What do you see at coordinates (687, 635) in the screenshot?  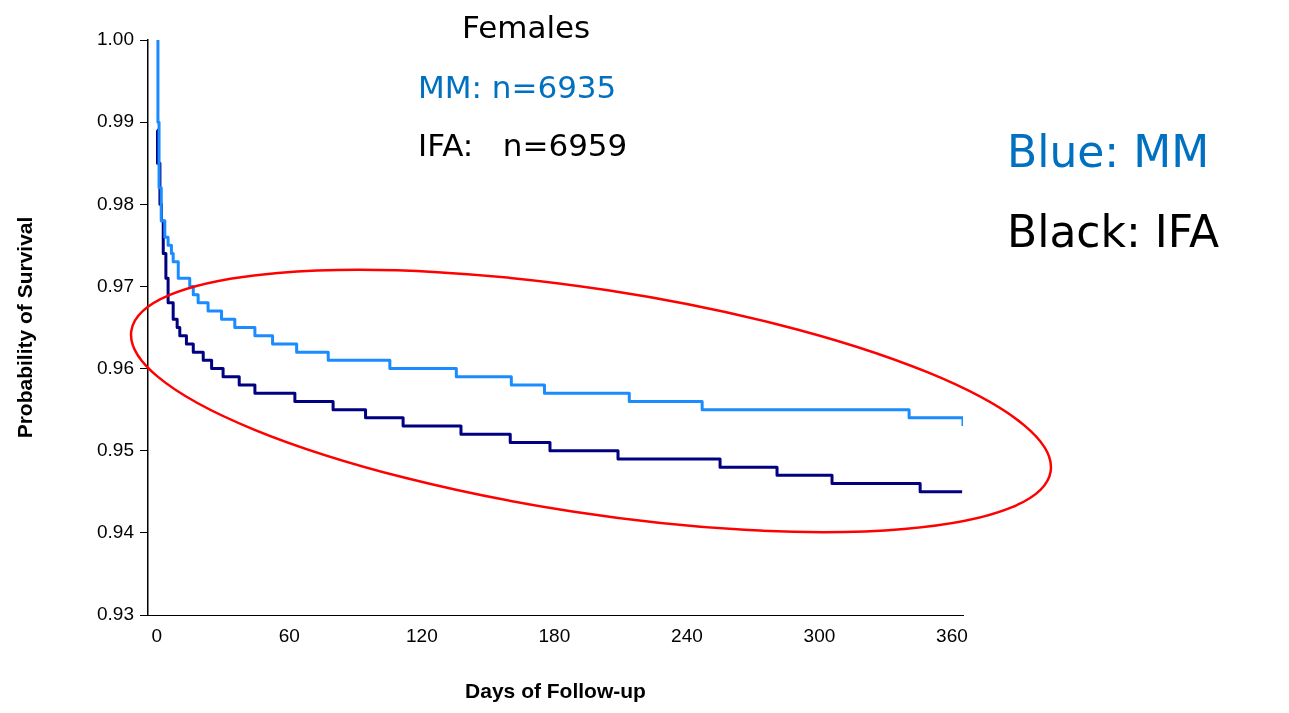 I see `x-tick-label: 240` at bounding box center [687, 635].